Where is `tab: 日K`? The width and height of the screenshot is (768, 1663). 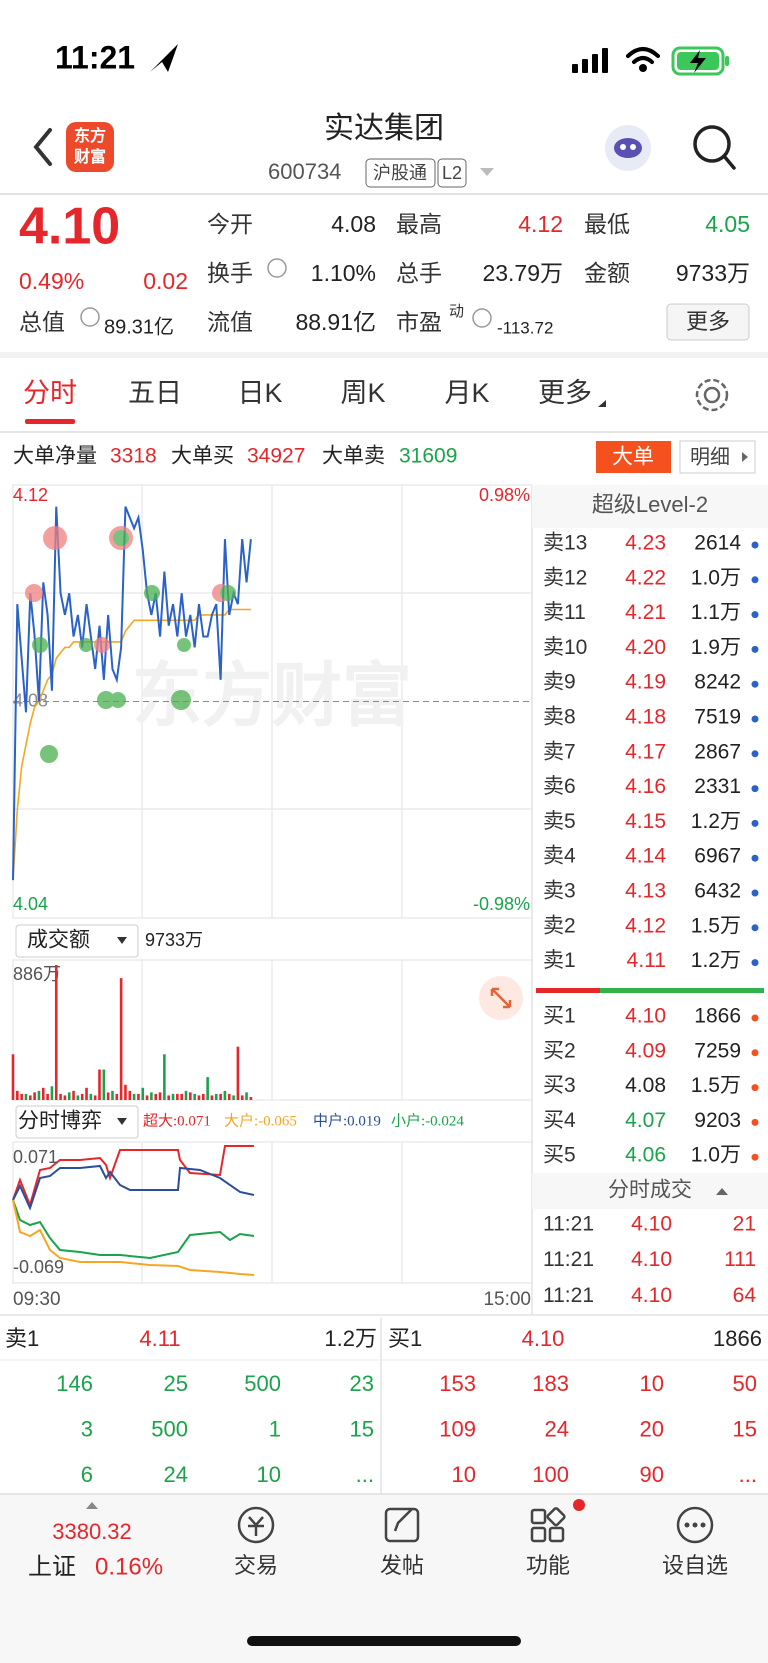 tab: 日K is located at coordinates (259, 393).